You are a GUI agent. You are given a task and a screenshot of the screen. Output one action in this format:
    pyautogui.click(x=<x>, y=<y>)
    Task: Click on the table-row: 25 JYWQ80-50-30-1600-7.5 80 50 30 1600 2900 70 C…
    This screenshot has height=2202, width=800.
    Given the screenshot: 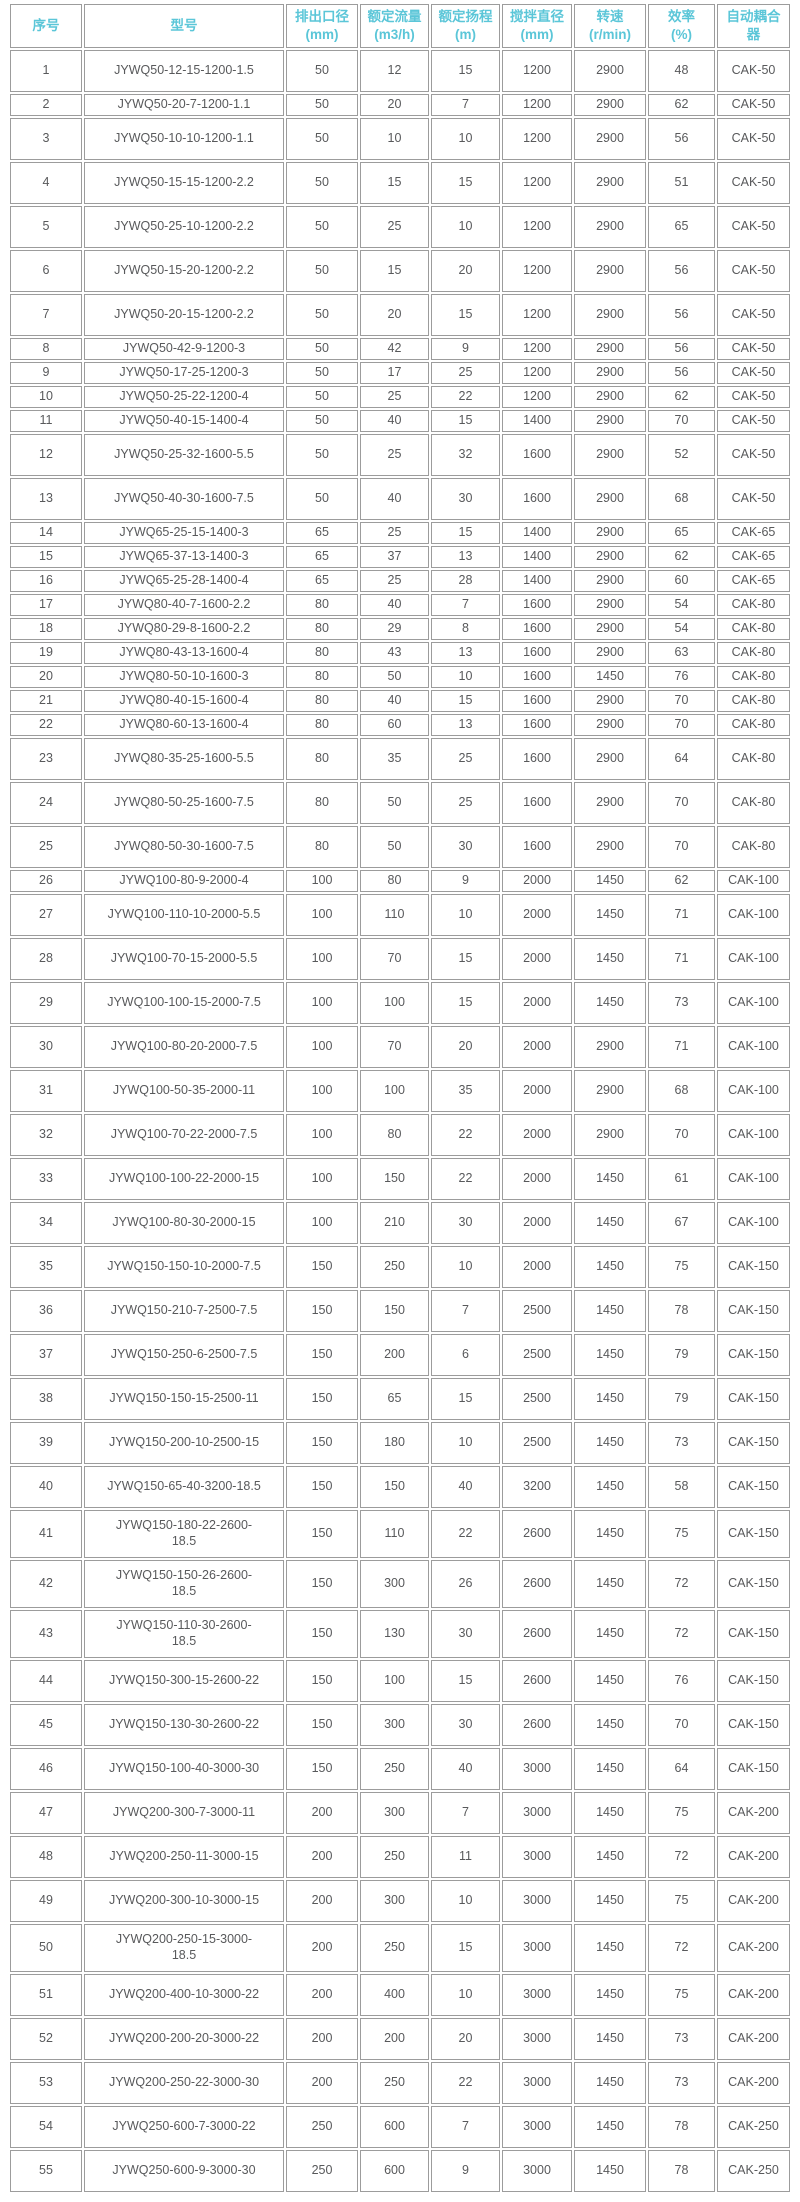 What is the action you would take?
    pyautogui.click(x=400, y=847)
    